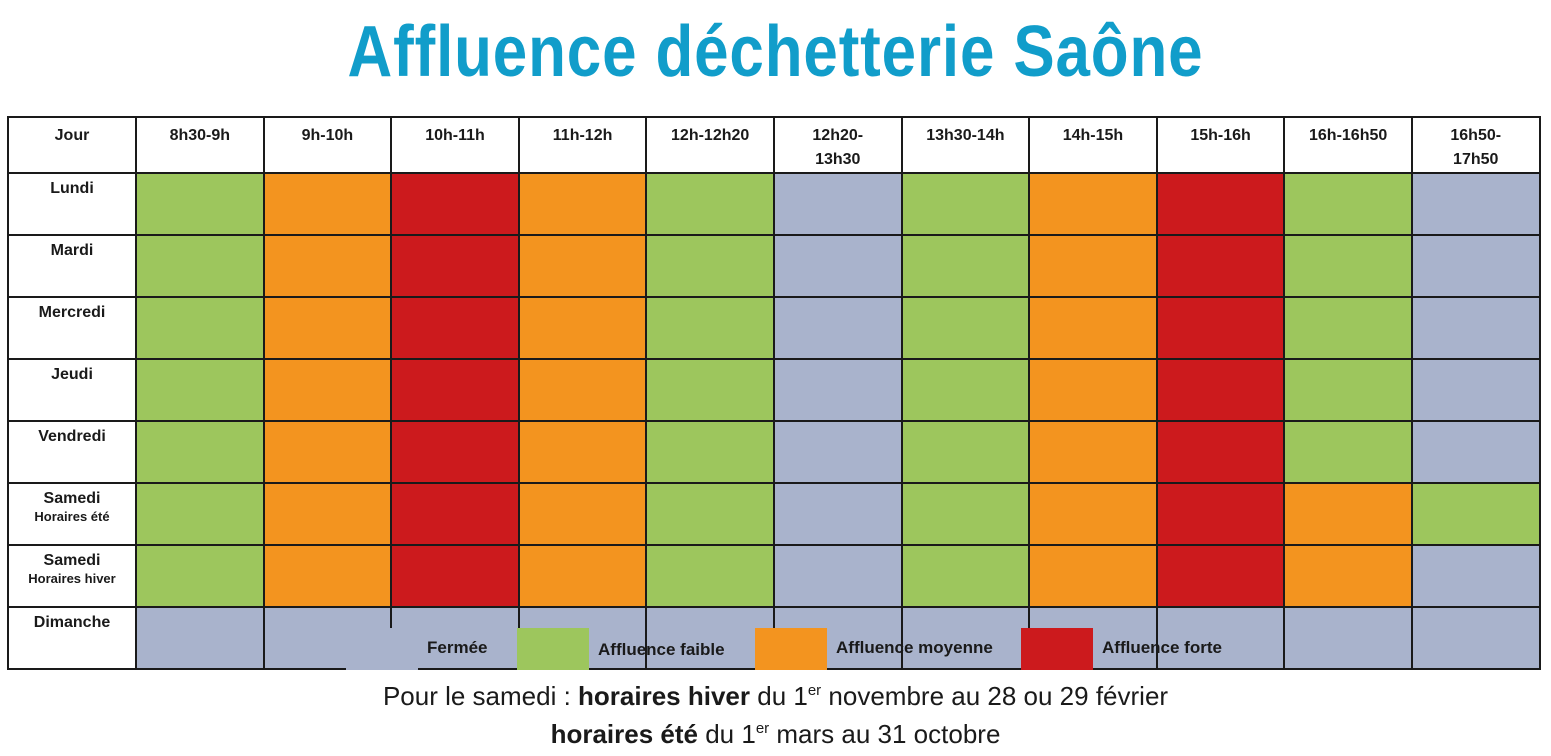 This screenshot has height=756, width=1551. I want to click on note-line-summer: horaires été du 1er mars au 31 octobre, so click(775, 734).